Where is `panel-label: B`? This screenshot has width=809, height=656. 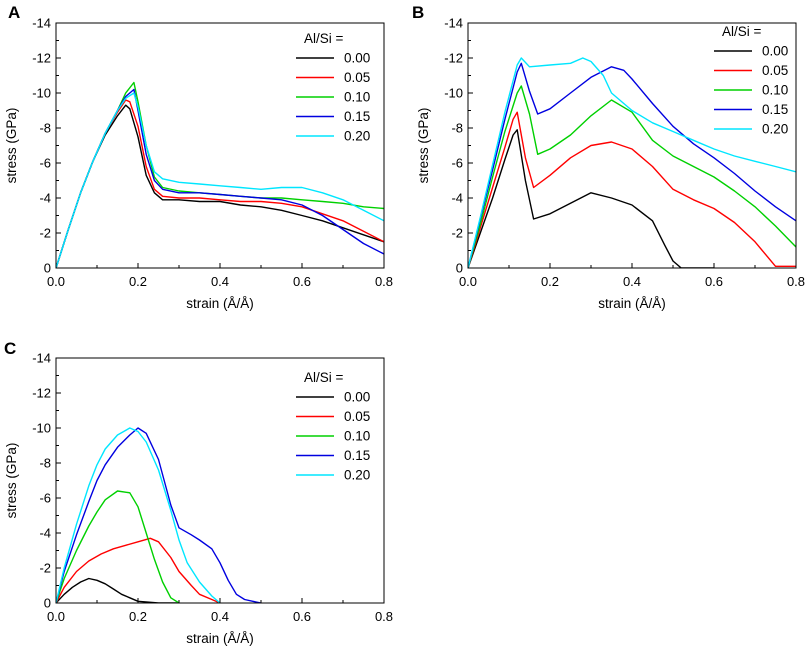 panel-label: B is located at coordinates (418, 12).